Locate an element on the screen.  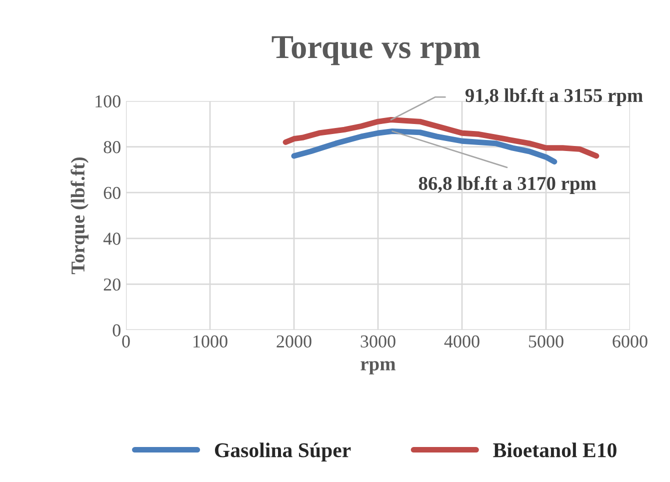
y-tick-label: 40 is located at coordinates (111, 238).